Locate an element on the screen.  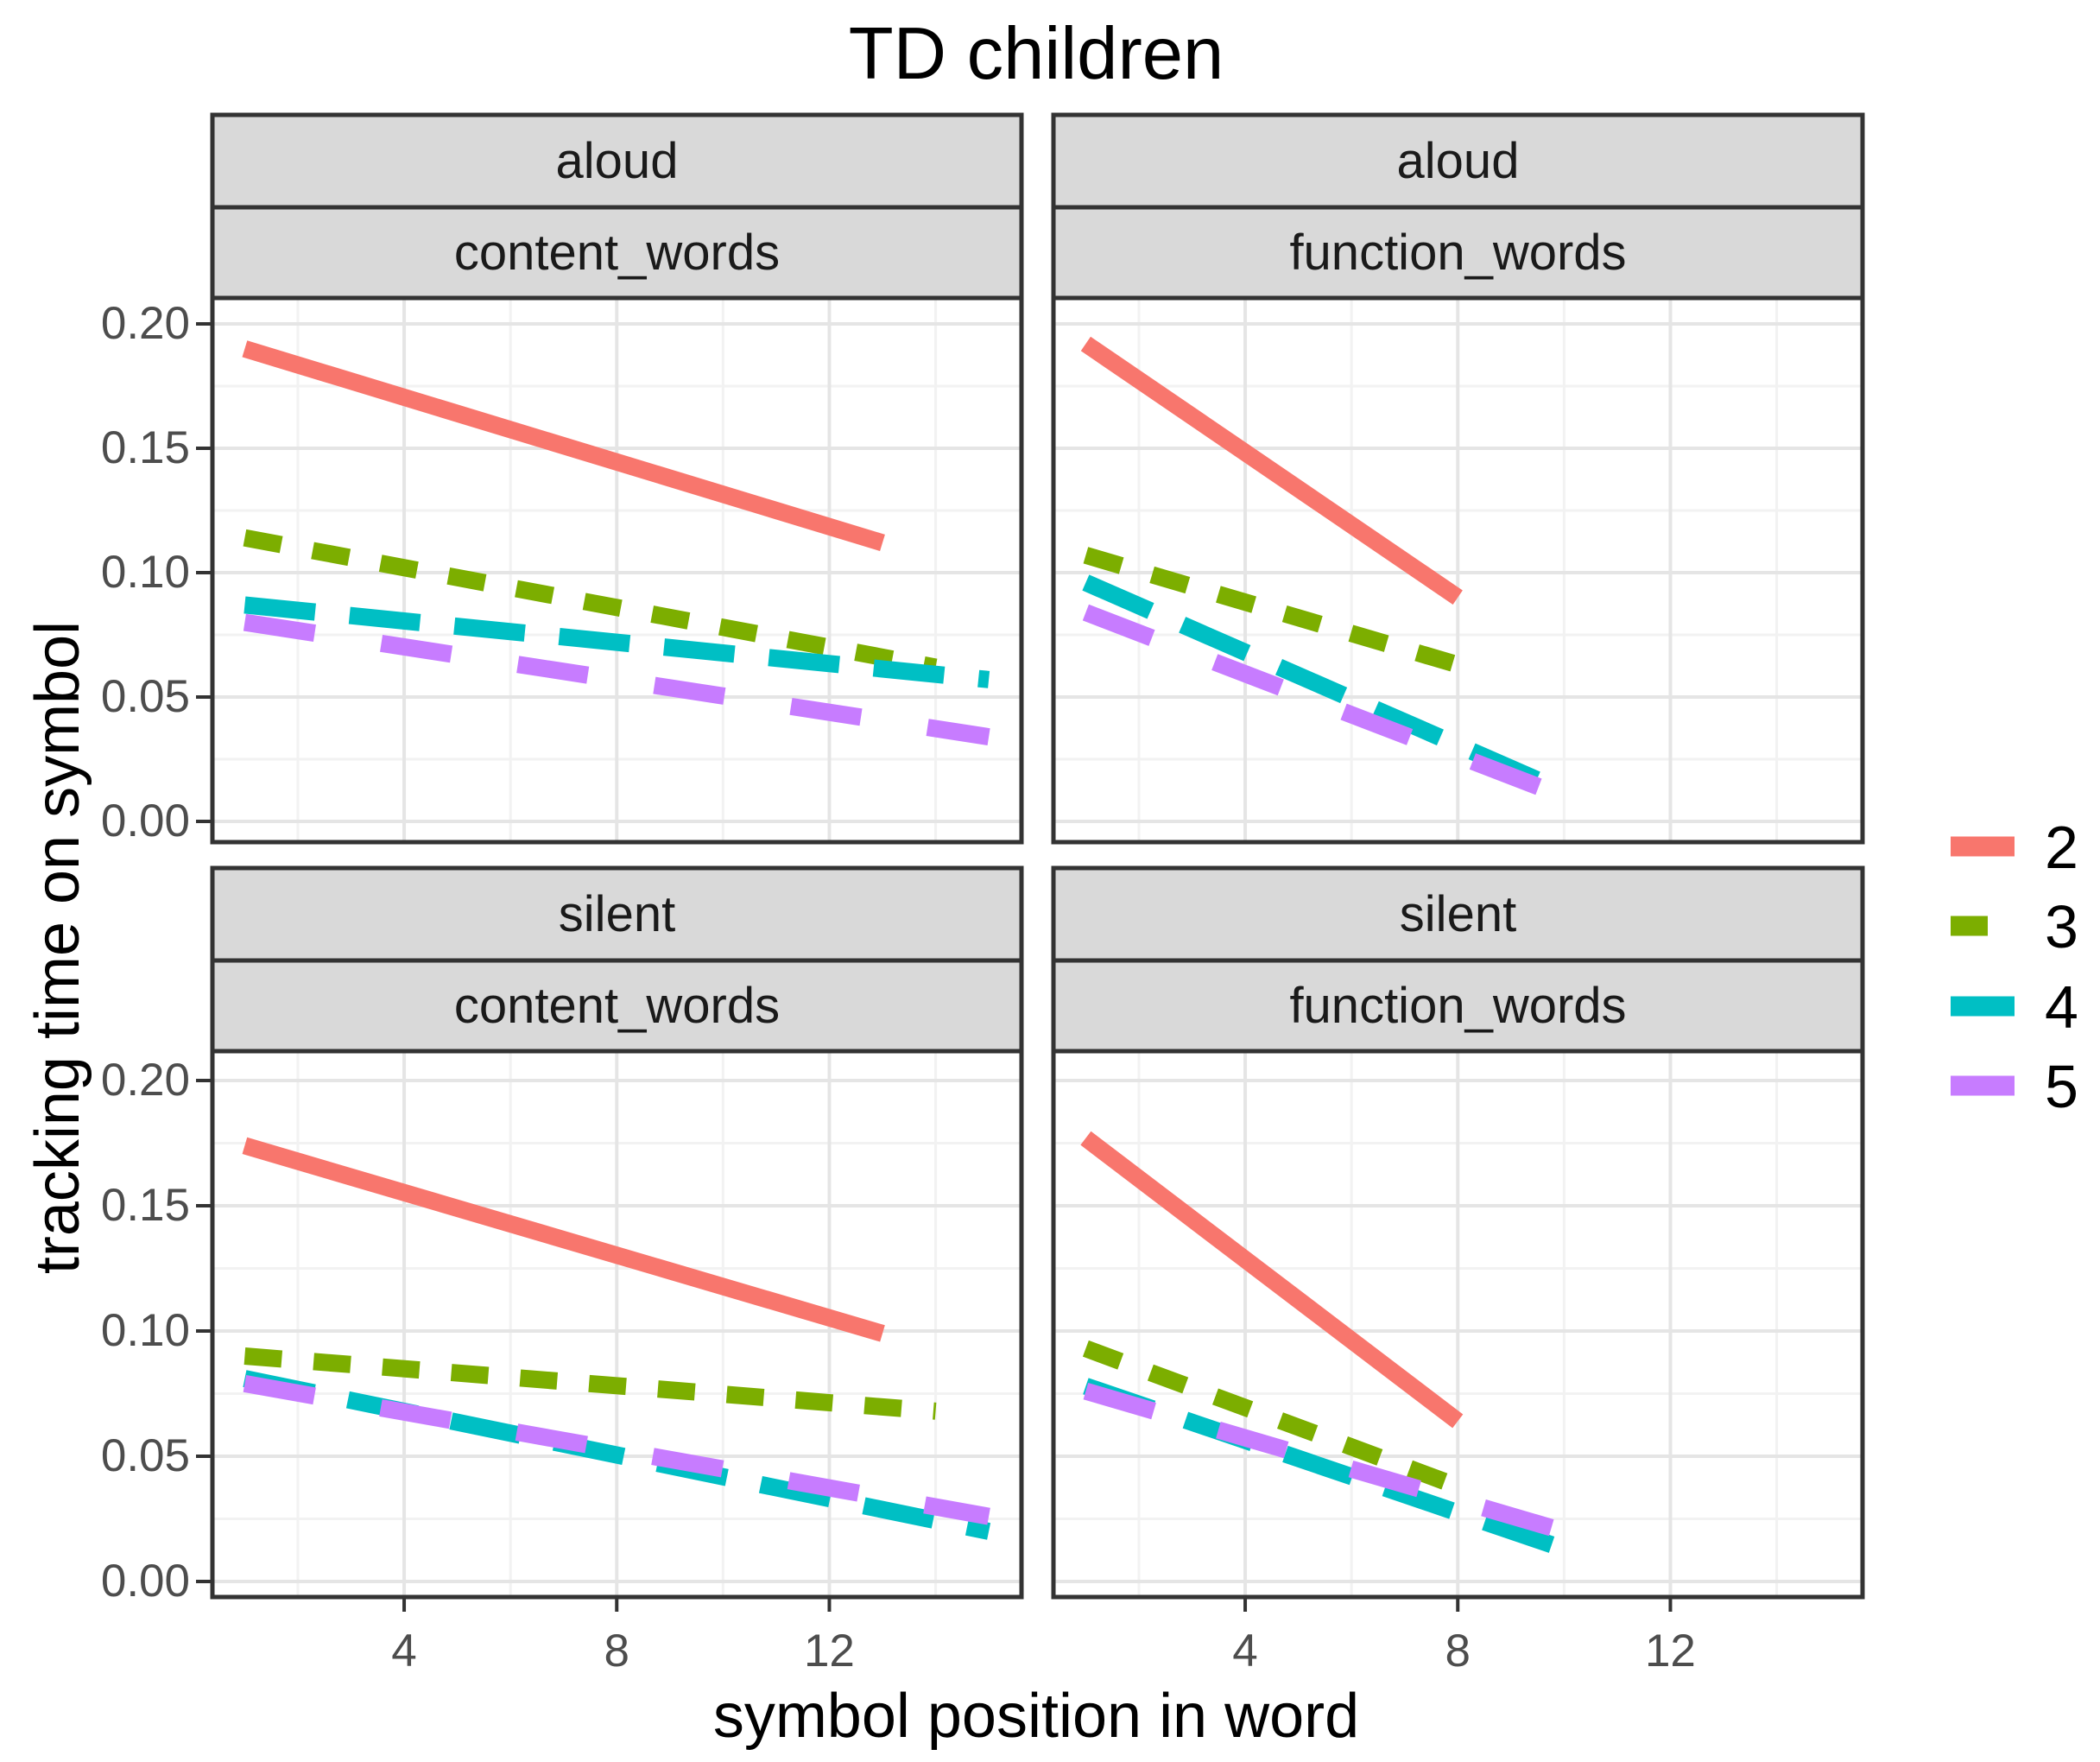
x-axis-title: symbol position in word is located at coordinates (1036, 1717).